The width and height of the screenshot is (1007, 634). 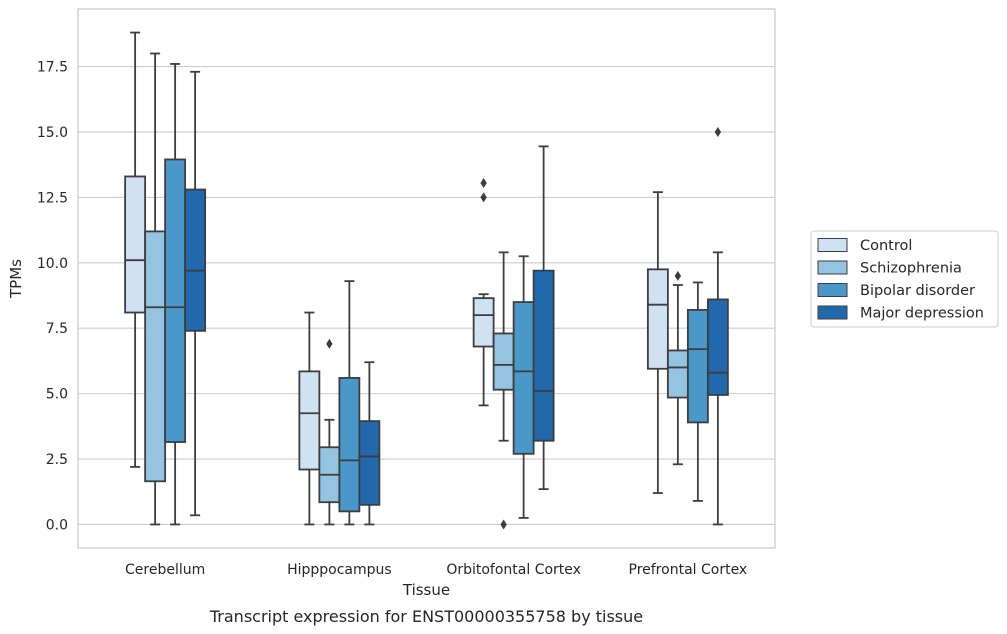 What do you see at coordinates (57, 525) in the screenshot?
I see `y-tick-label: 0.0` at bounding box center [57, 525].